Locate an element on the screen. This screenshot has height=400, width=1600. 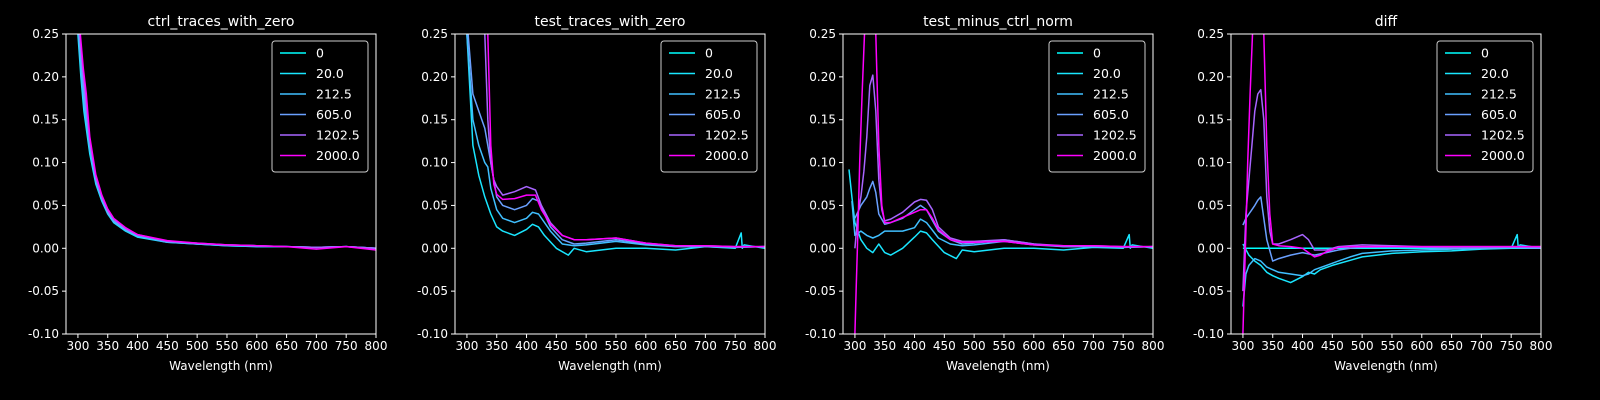
chart-title: test_minus_ctrl_norm is located at coordinates (998, 22).